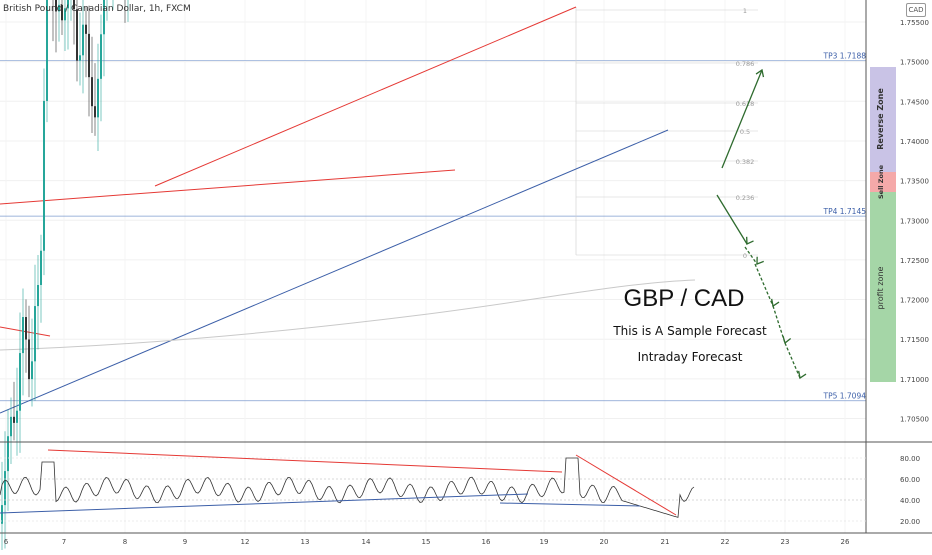 The height and width of the screenshot is (555, 932). Describe the element at coordinates (689, 331) in the screenshot. I see `forecast-line-1: This is A Sample Forecast` at that location.